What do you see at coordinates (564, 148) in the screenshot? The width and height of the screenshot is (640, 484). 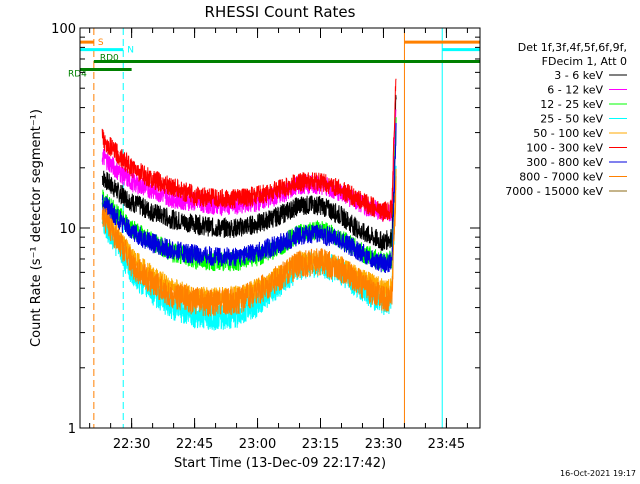 I see `legend-label: 100 - 300 keV` at bounding box center [564, 148].